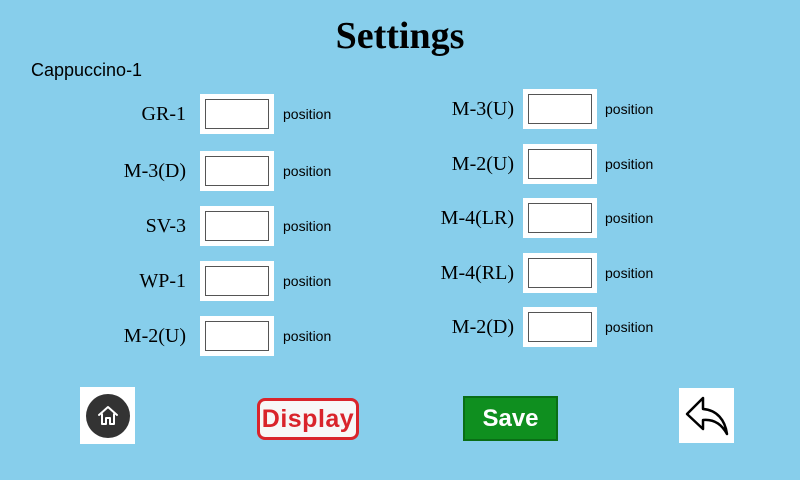  I want to click on back-button, so click(706, 415).